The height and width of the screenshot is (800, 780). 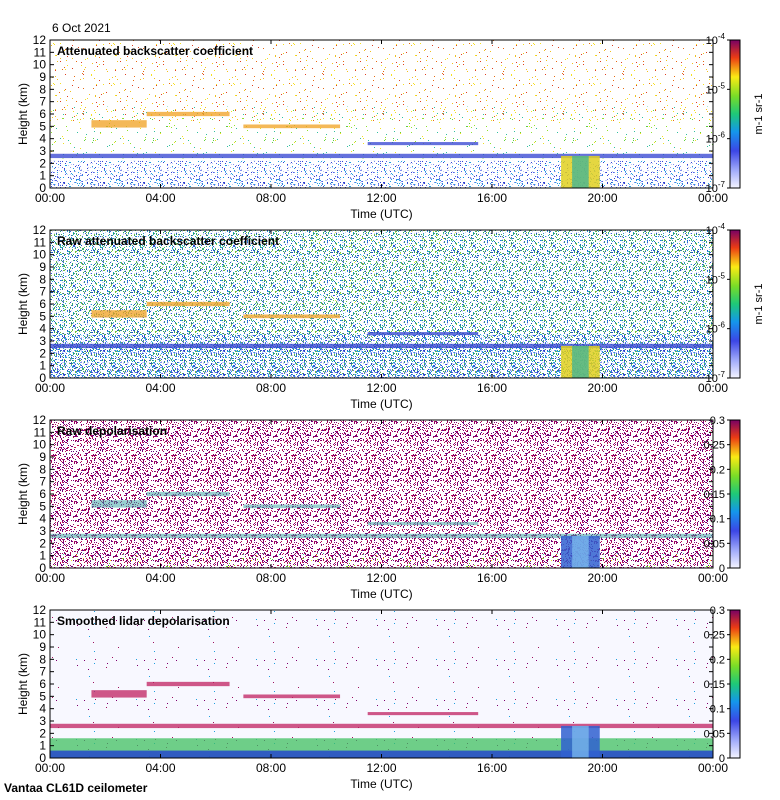 What do you see at coordinates (717, 611) in the screenshot?
I see `colorbar-tick-label: 0.3` at bounding box center [717, 611].